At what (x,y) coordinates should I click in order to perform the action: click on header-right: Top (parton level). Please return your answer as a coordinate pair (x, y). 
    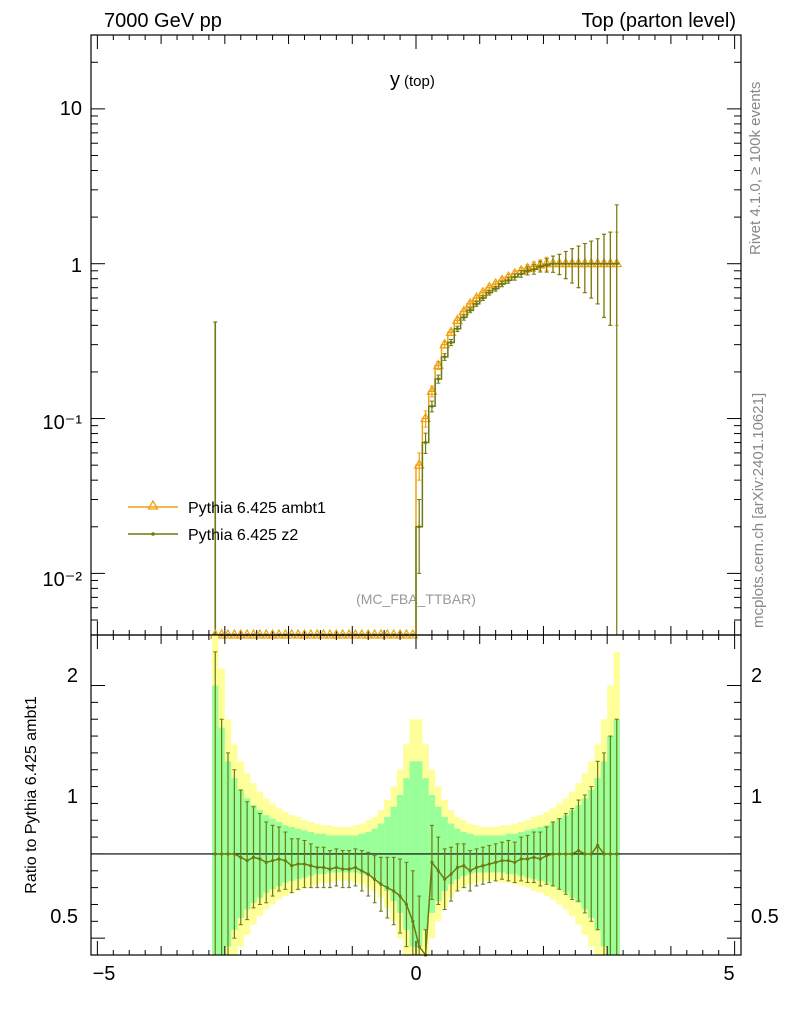
    Looking at the image, I should click on (658, 21).